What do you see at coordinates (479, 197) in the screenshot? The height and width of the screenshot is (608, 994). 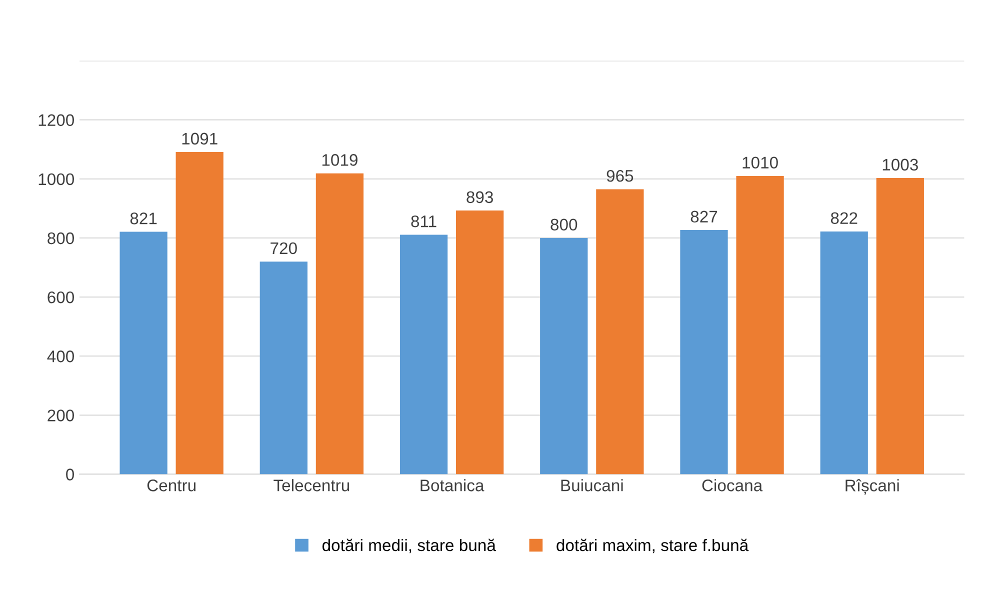 I see `data-label: 893` at bounding box center [479, 197].